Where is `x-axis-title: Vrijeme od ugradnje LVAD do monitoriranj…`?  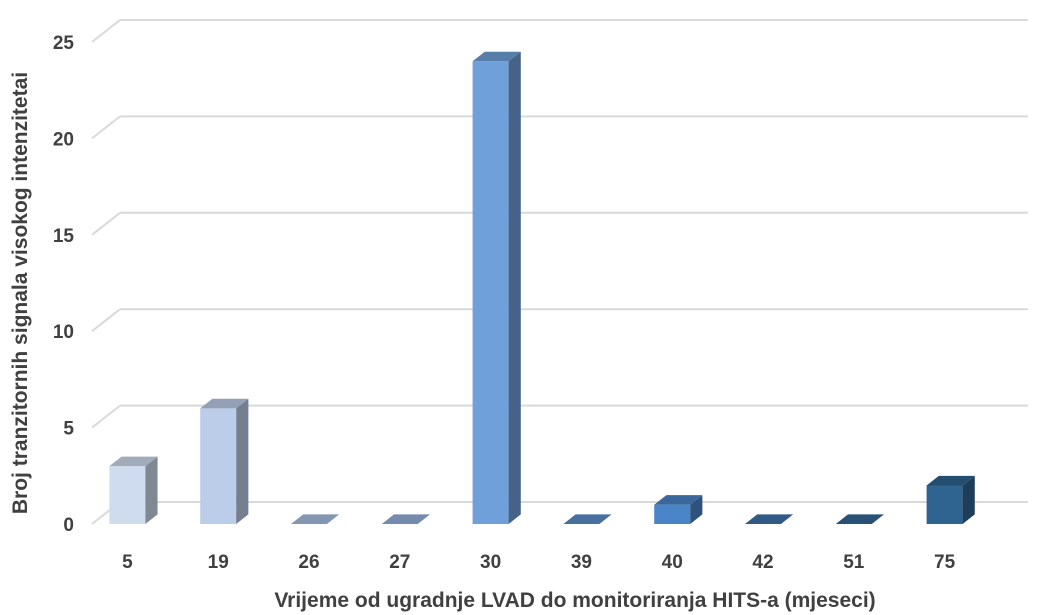 x-axis-title: Vrijeme od ugradnje LVAD do monitoriranj… is located at coordinates (574, 600).